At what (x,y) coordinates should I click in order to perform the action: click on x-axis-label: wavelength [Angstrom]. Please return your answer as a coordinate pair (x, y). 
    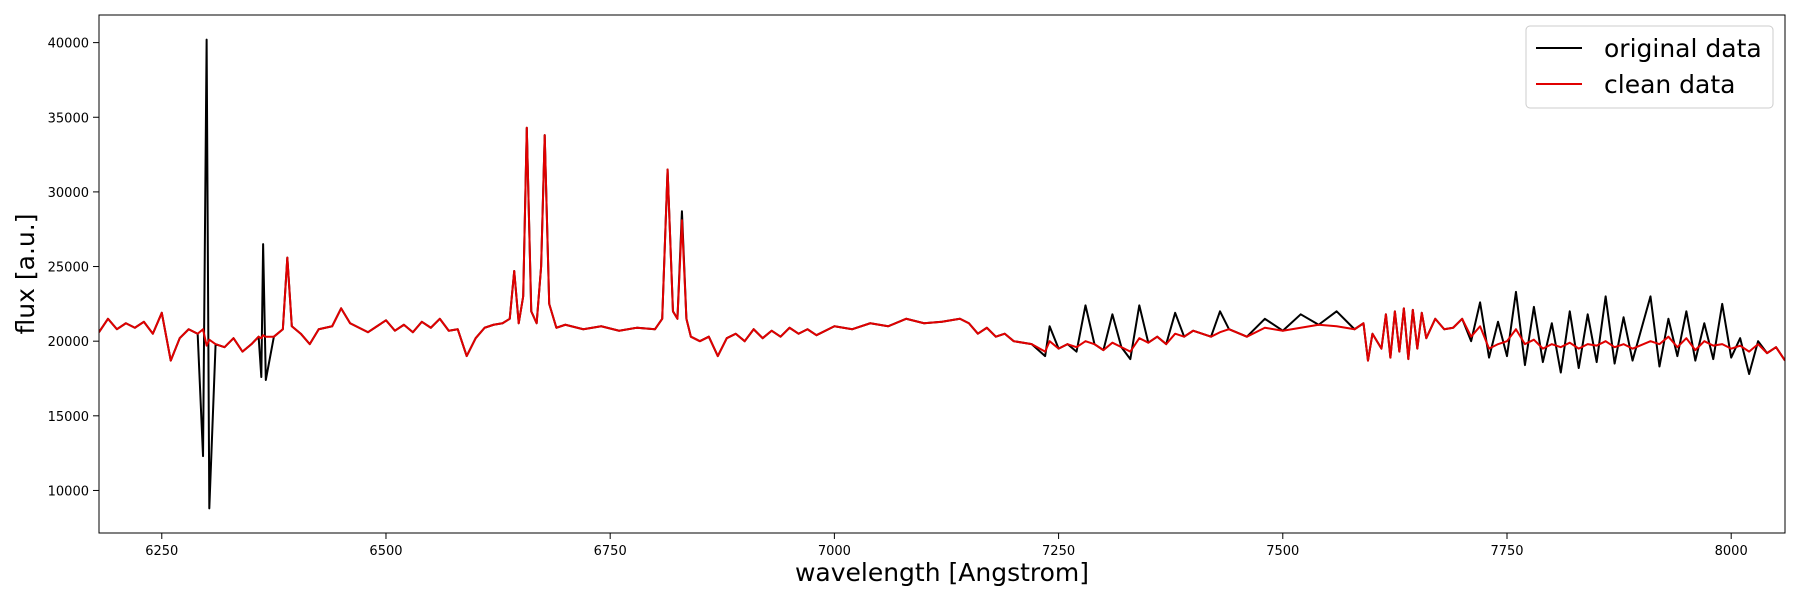
    Looking at the image, I should click on (942, 572).